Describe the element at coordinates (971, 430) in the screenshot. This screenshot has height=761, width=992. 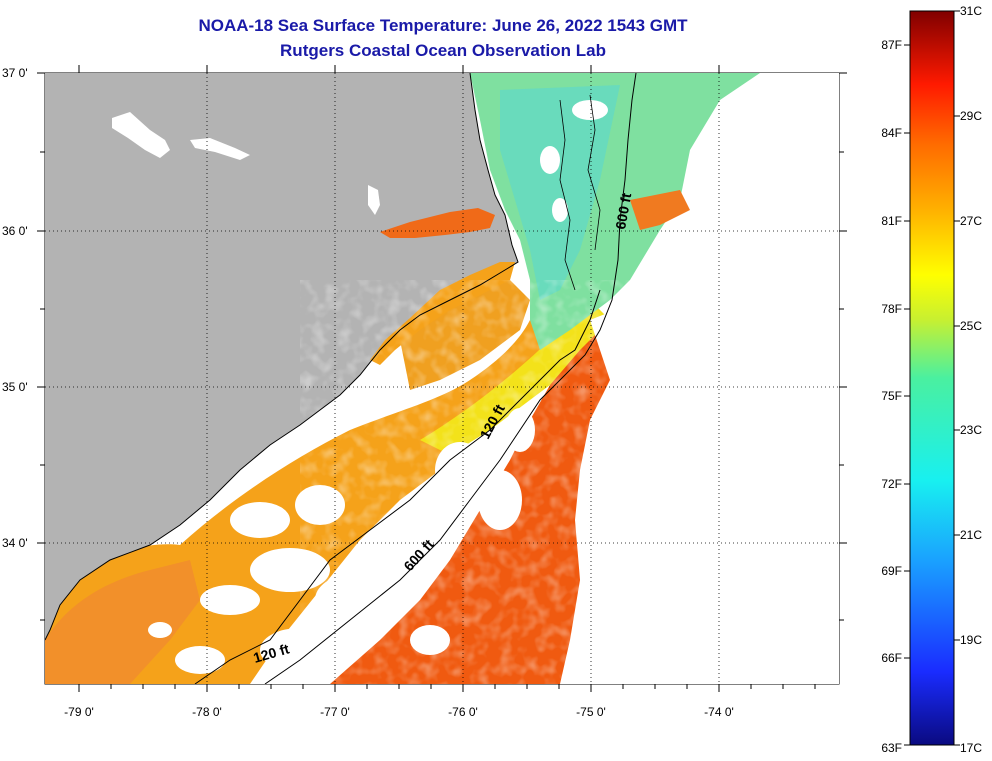
I see `colorbar-c-label: 23C` at that location.